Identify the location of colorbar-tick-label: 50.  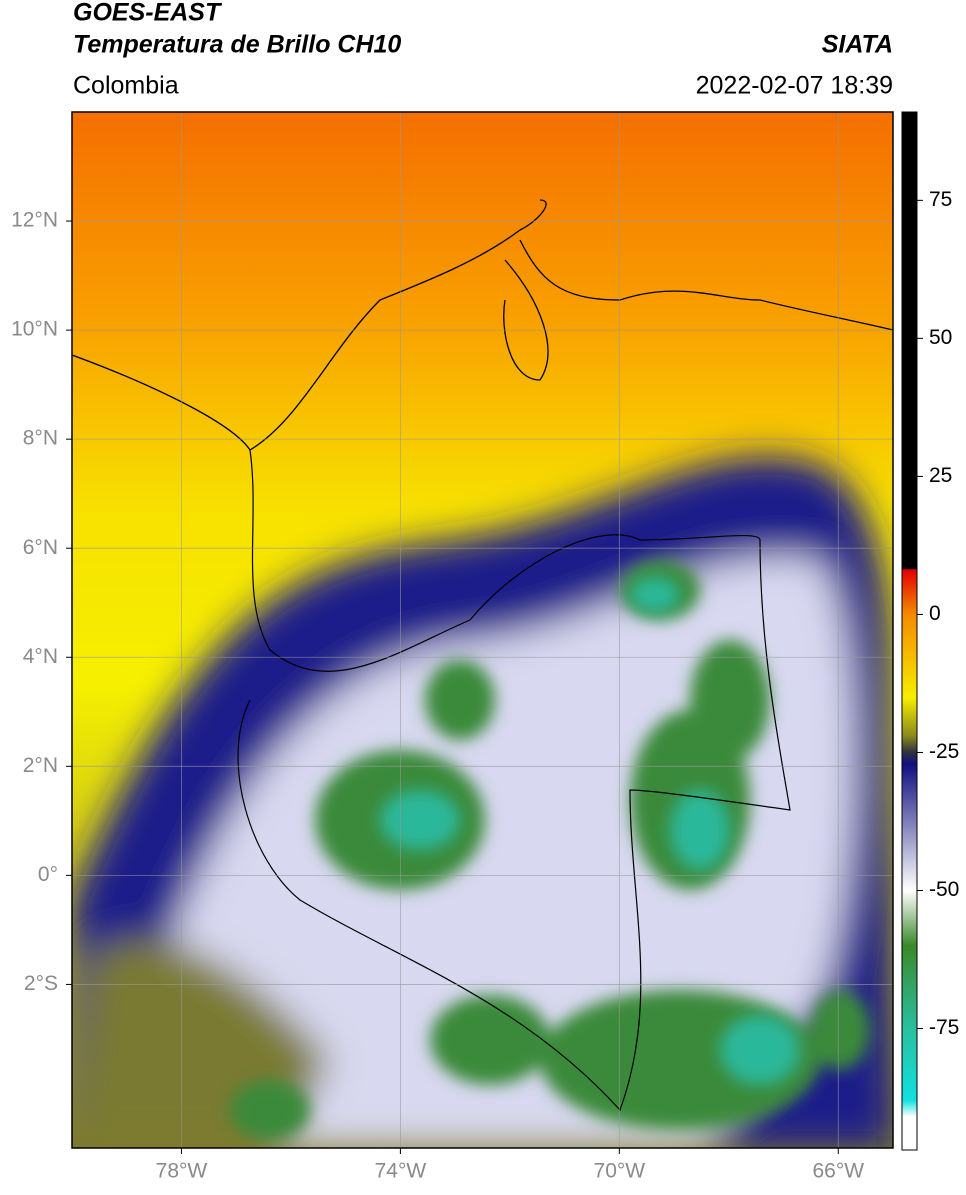
(940, 337).